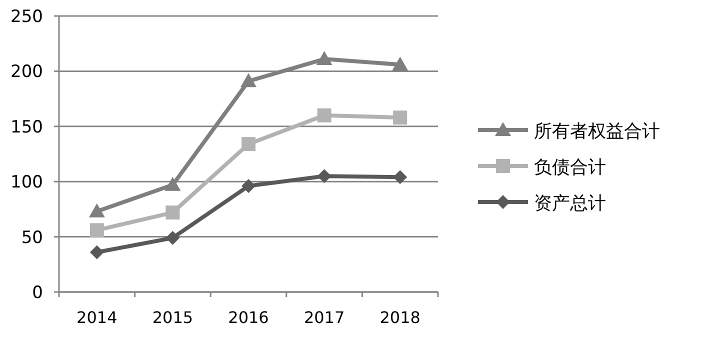 The image size is (712, 347). I want to click on y-tick-label: 200, so click(26, 72).